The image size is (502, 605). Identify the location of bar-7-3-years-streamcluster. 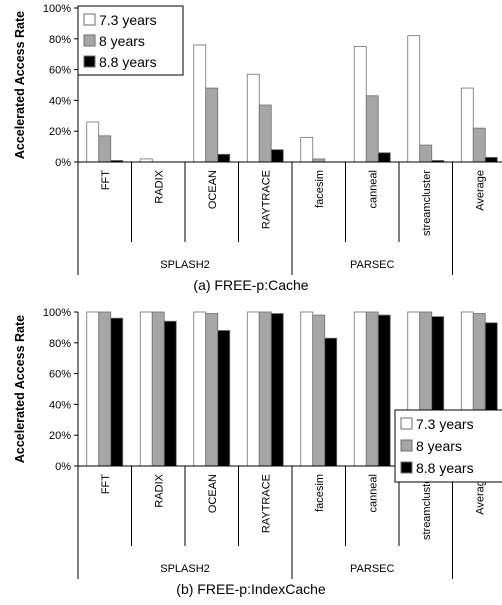
(414, 99).